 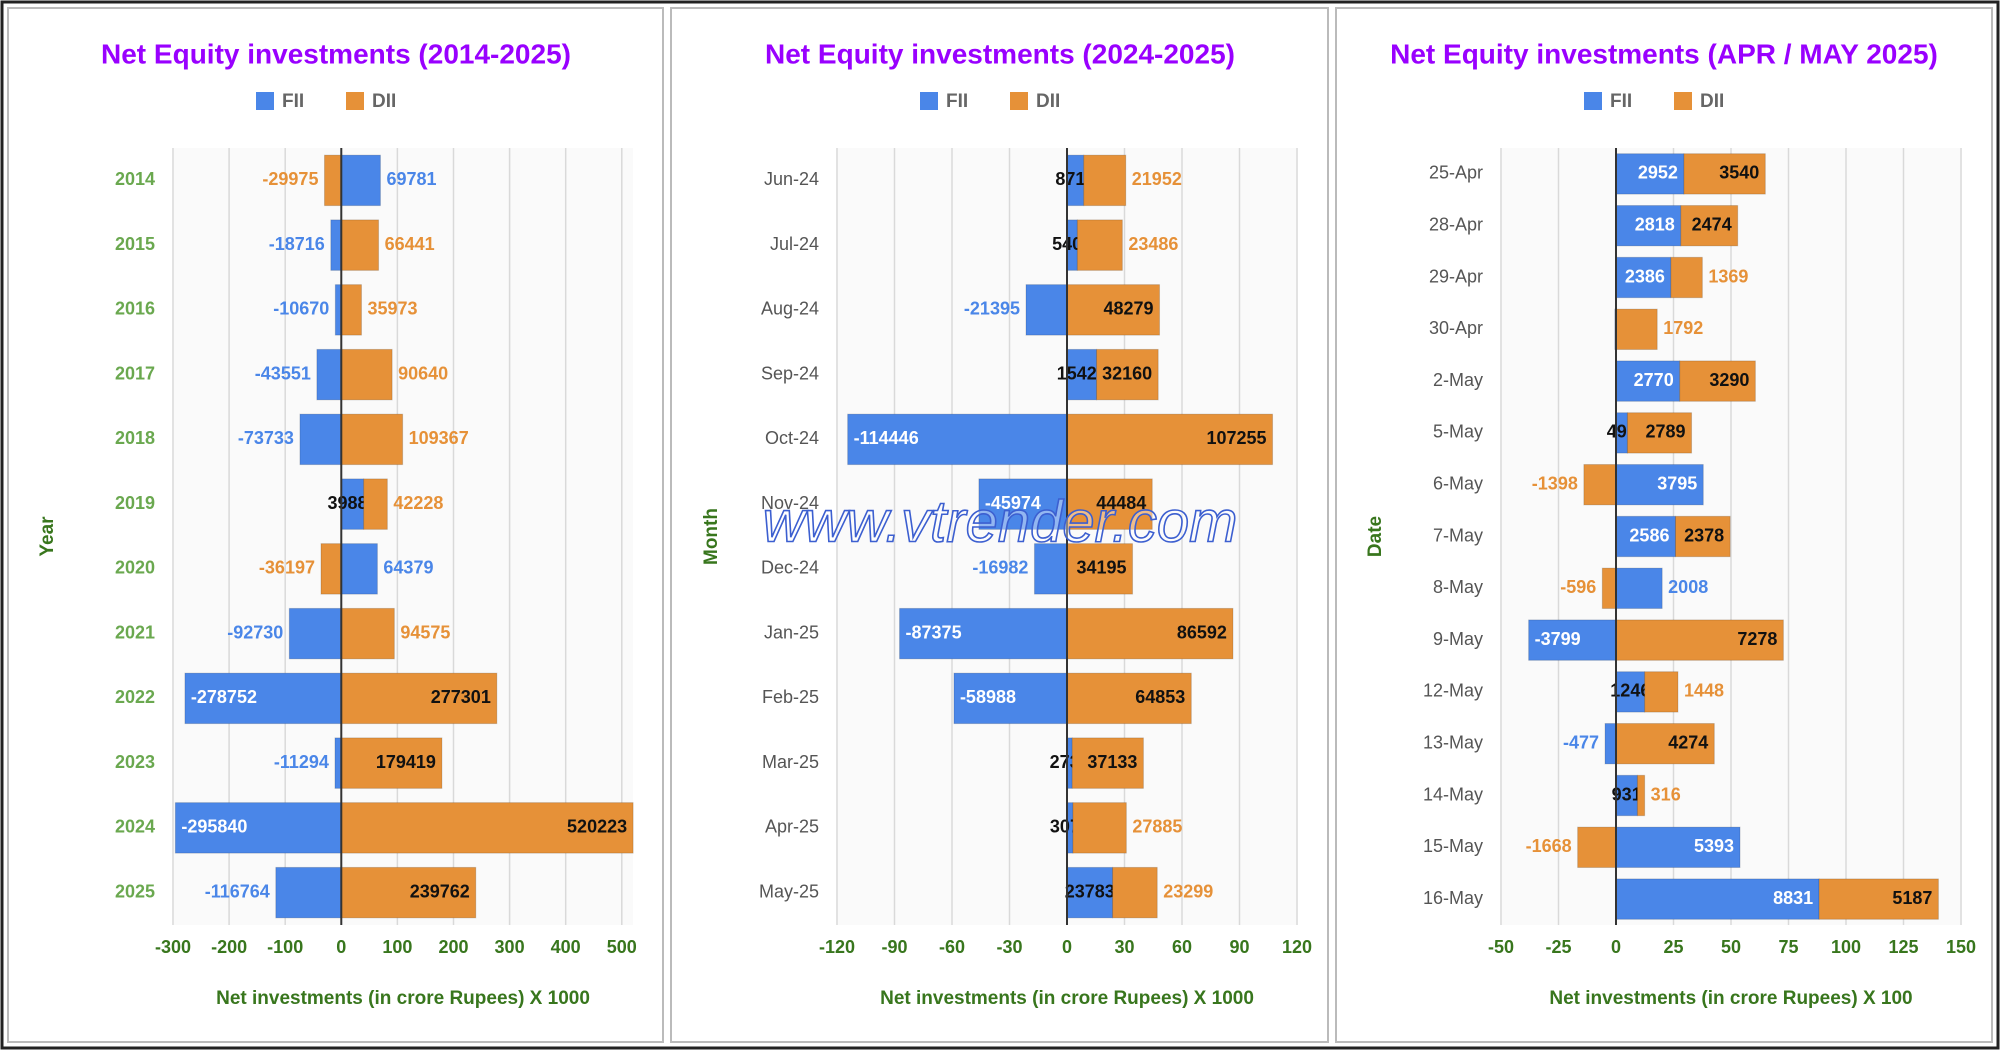 What do you see at coordinates (1704, 691) in the screenshot?
I see `value-label: 1448` at bounding box center [1704, 691].